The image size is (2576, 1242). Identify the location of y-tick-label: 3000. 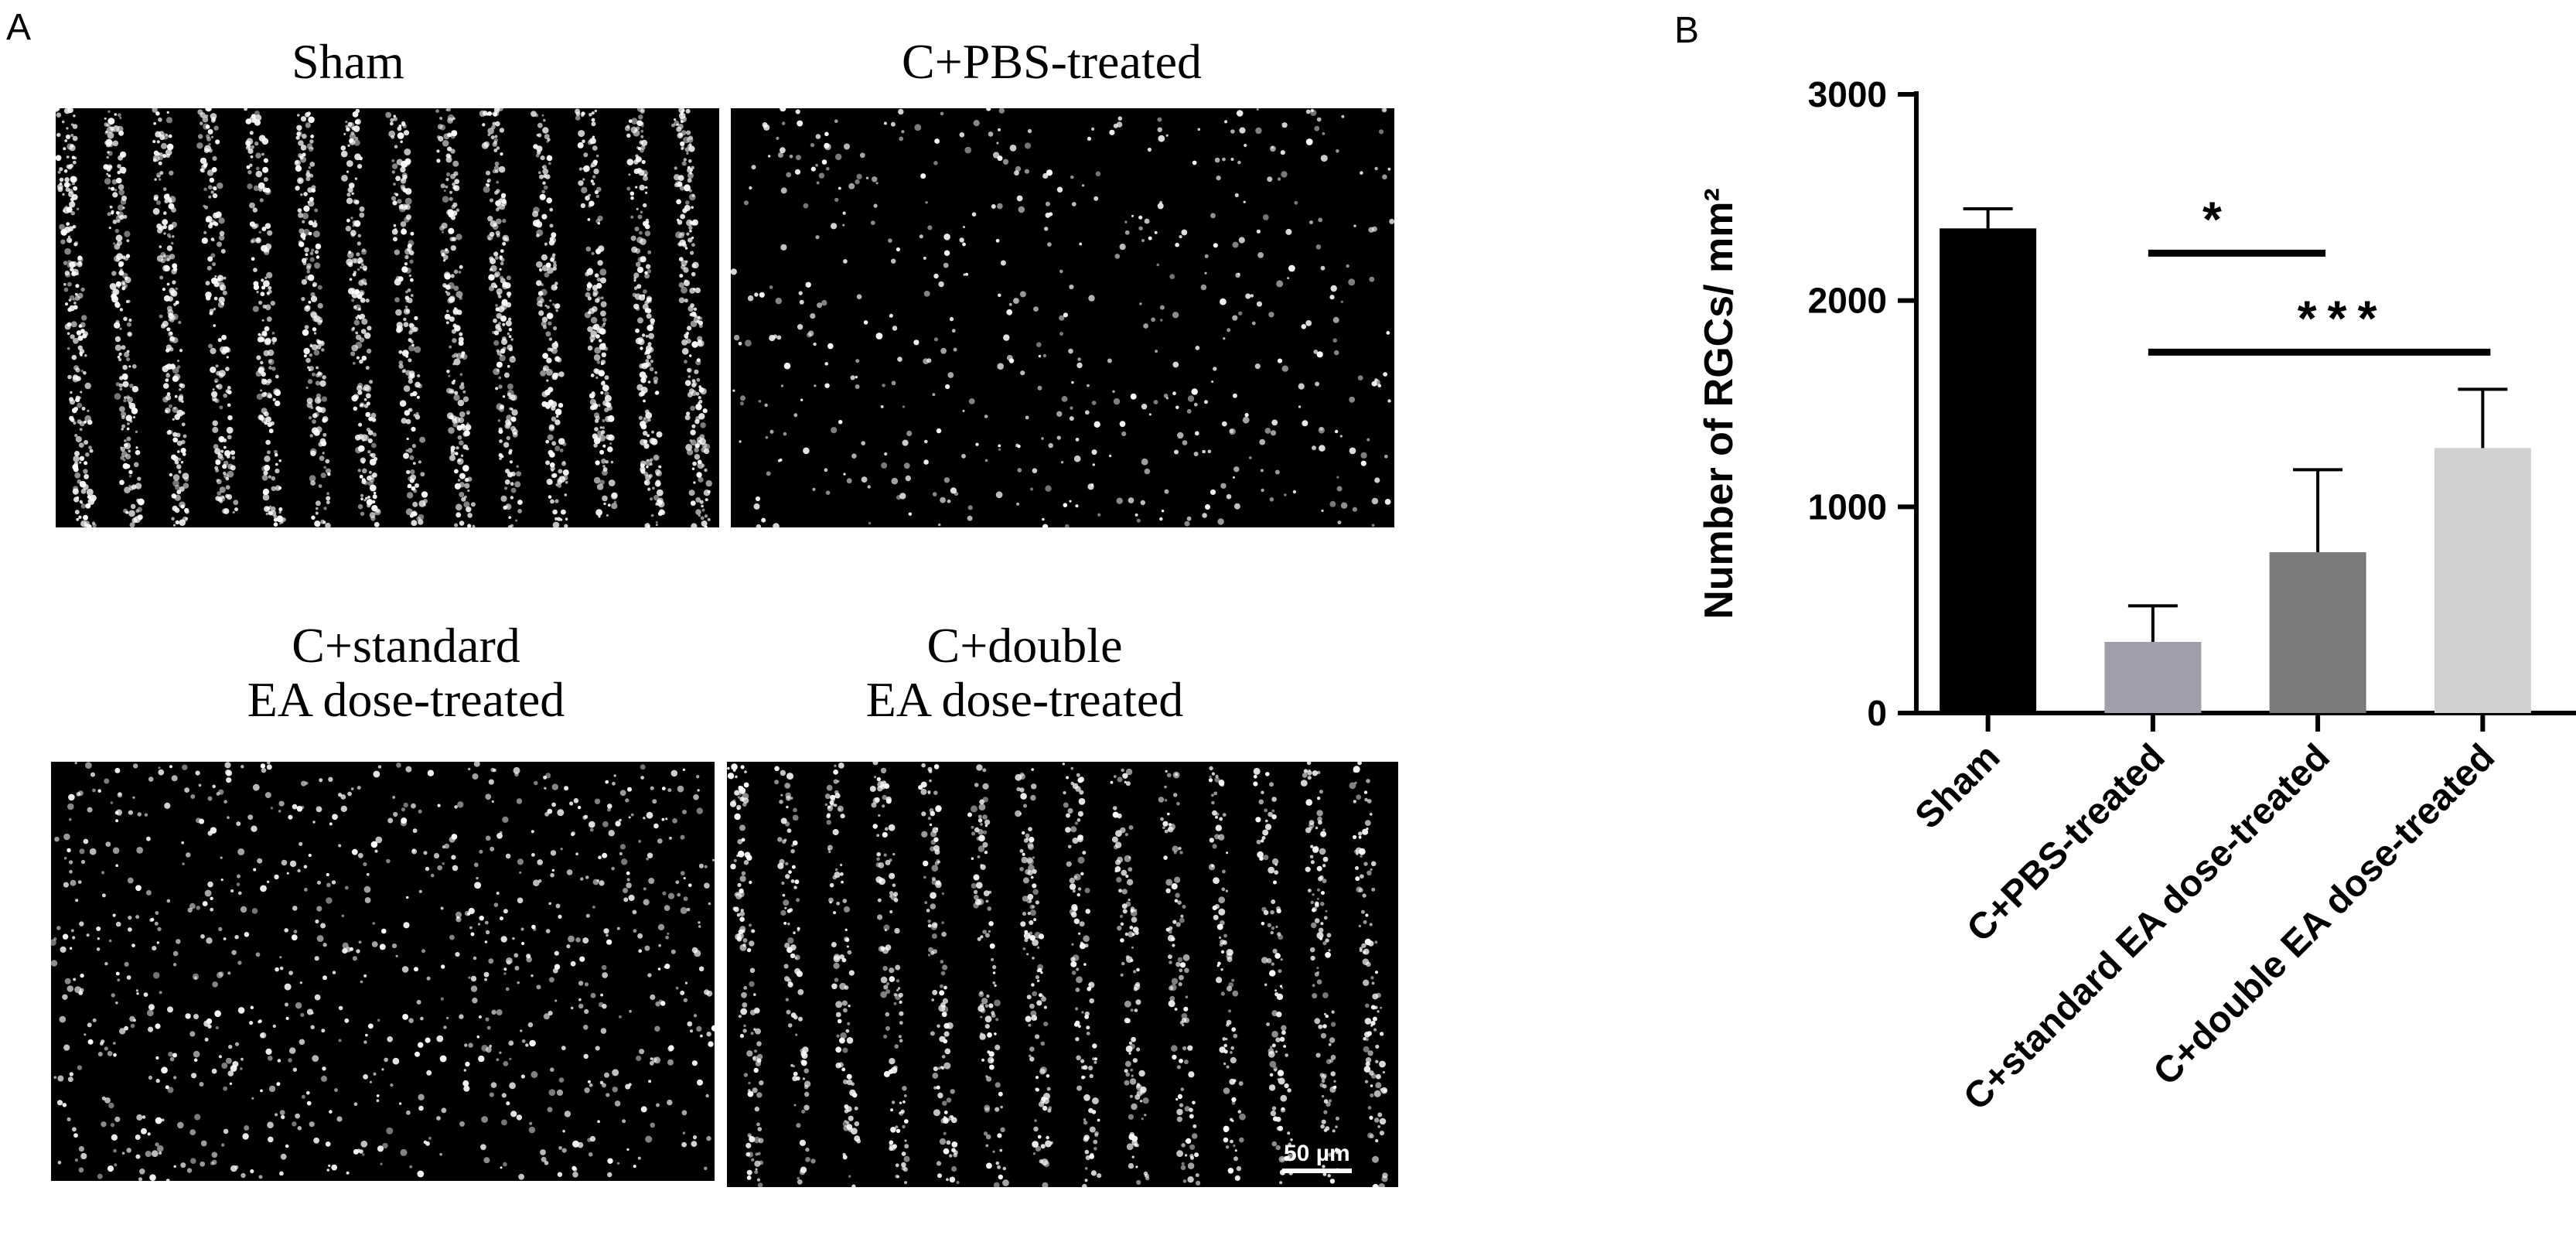
(1847, 94).